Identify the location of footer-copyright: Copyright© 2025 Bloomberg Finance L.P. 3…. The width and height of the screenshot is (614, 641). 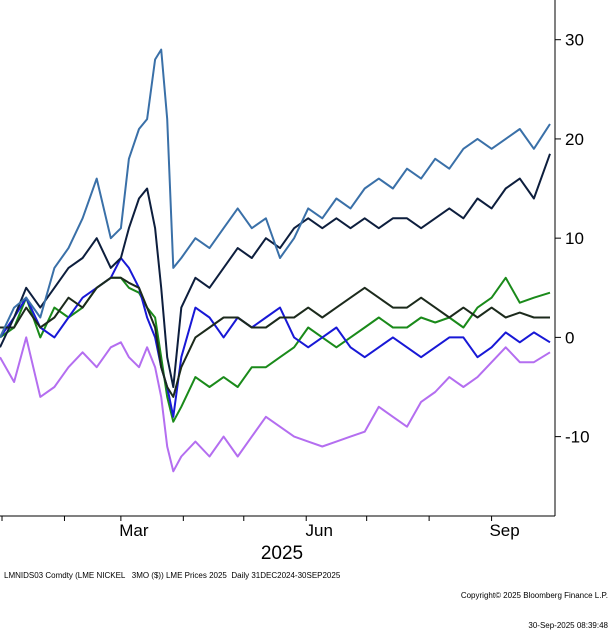
(534, 606).